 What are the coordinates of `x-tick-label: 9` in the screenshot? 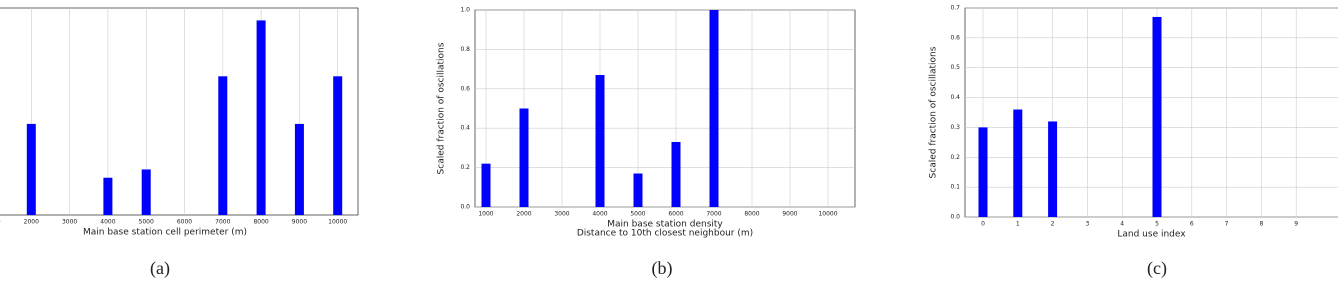 It's located at (1296, 224).